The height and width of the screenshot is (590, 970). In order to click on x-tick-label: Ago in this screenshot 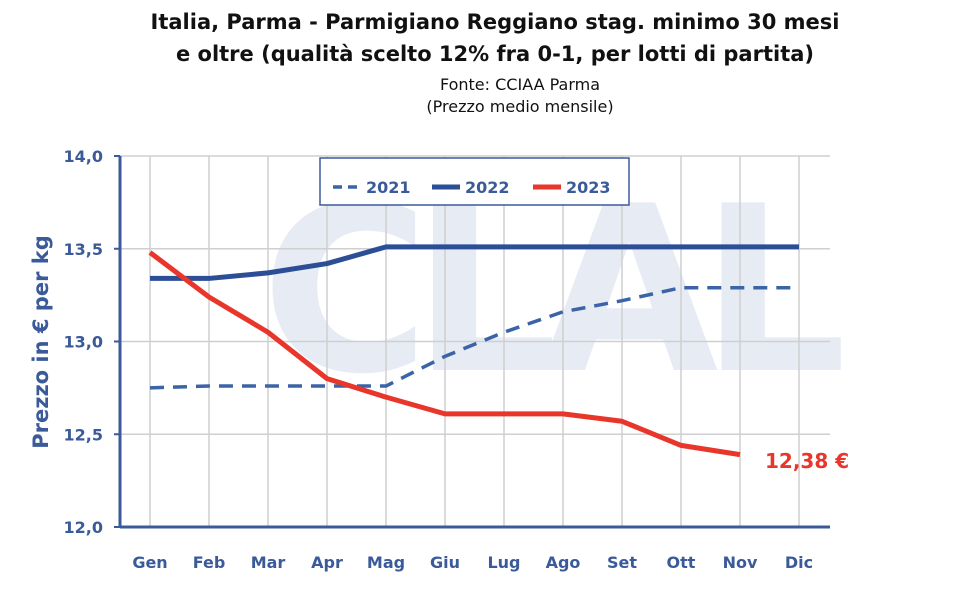, I will do `click(563, 562)`.